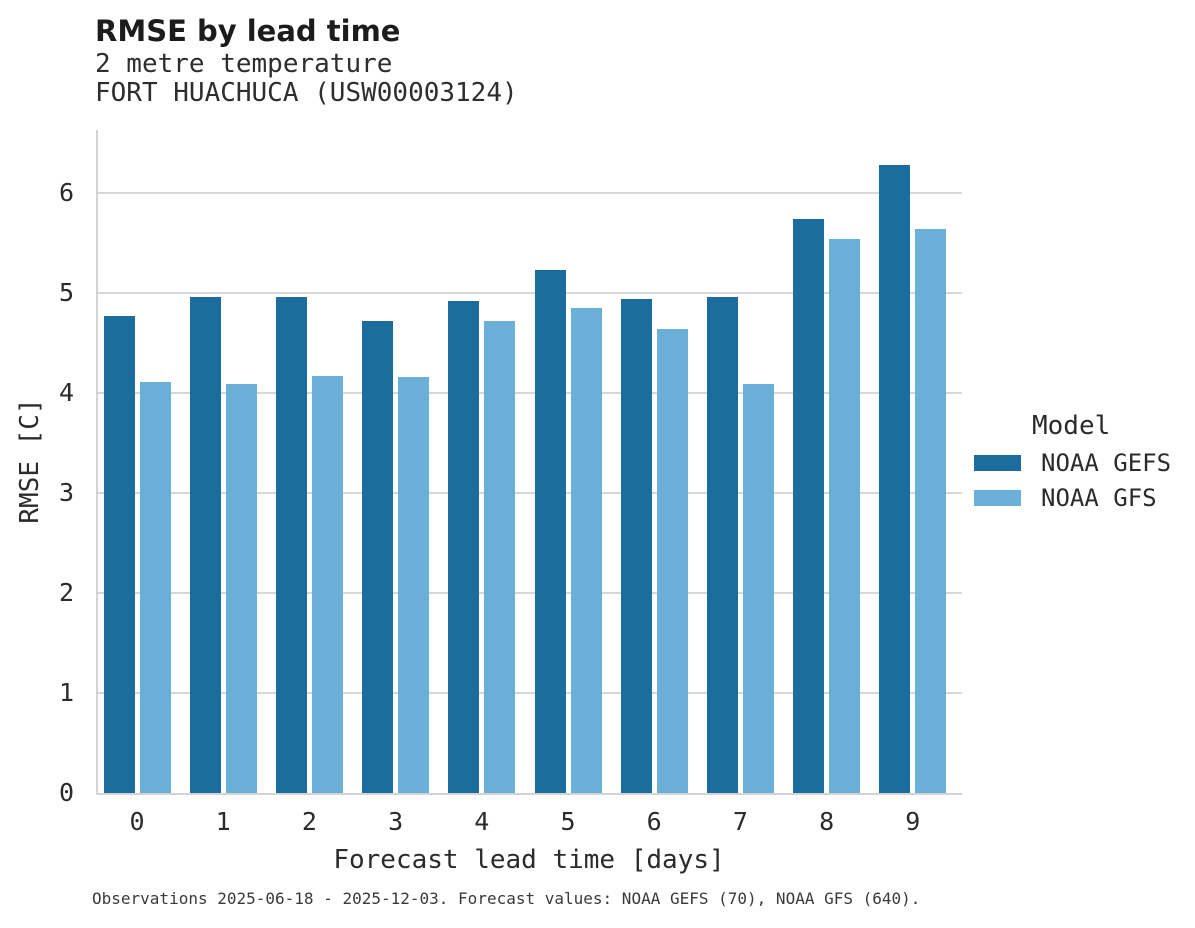 The width and height of the screenshot is (1195, 928). What do you see at coordinates (66, 592) in the screenshot?
I see `y-tick-label-2: 2` at bounding box center [66, 592].